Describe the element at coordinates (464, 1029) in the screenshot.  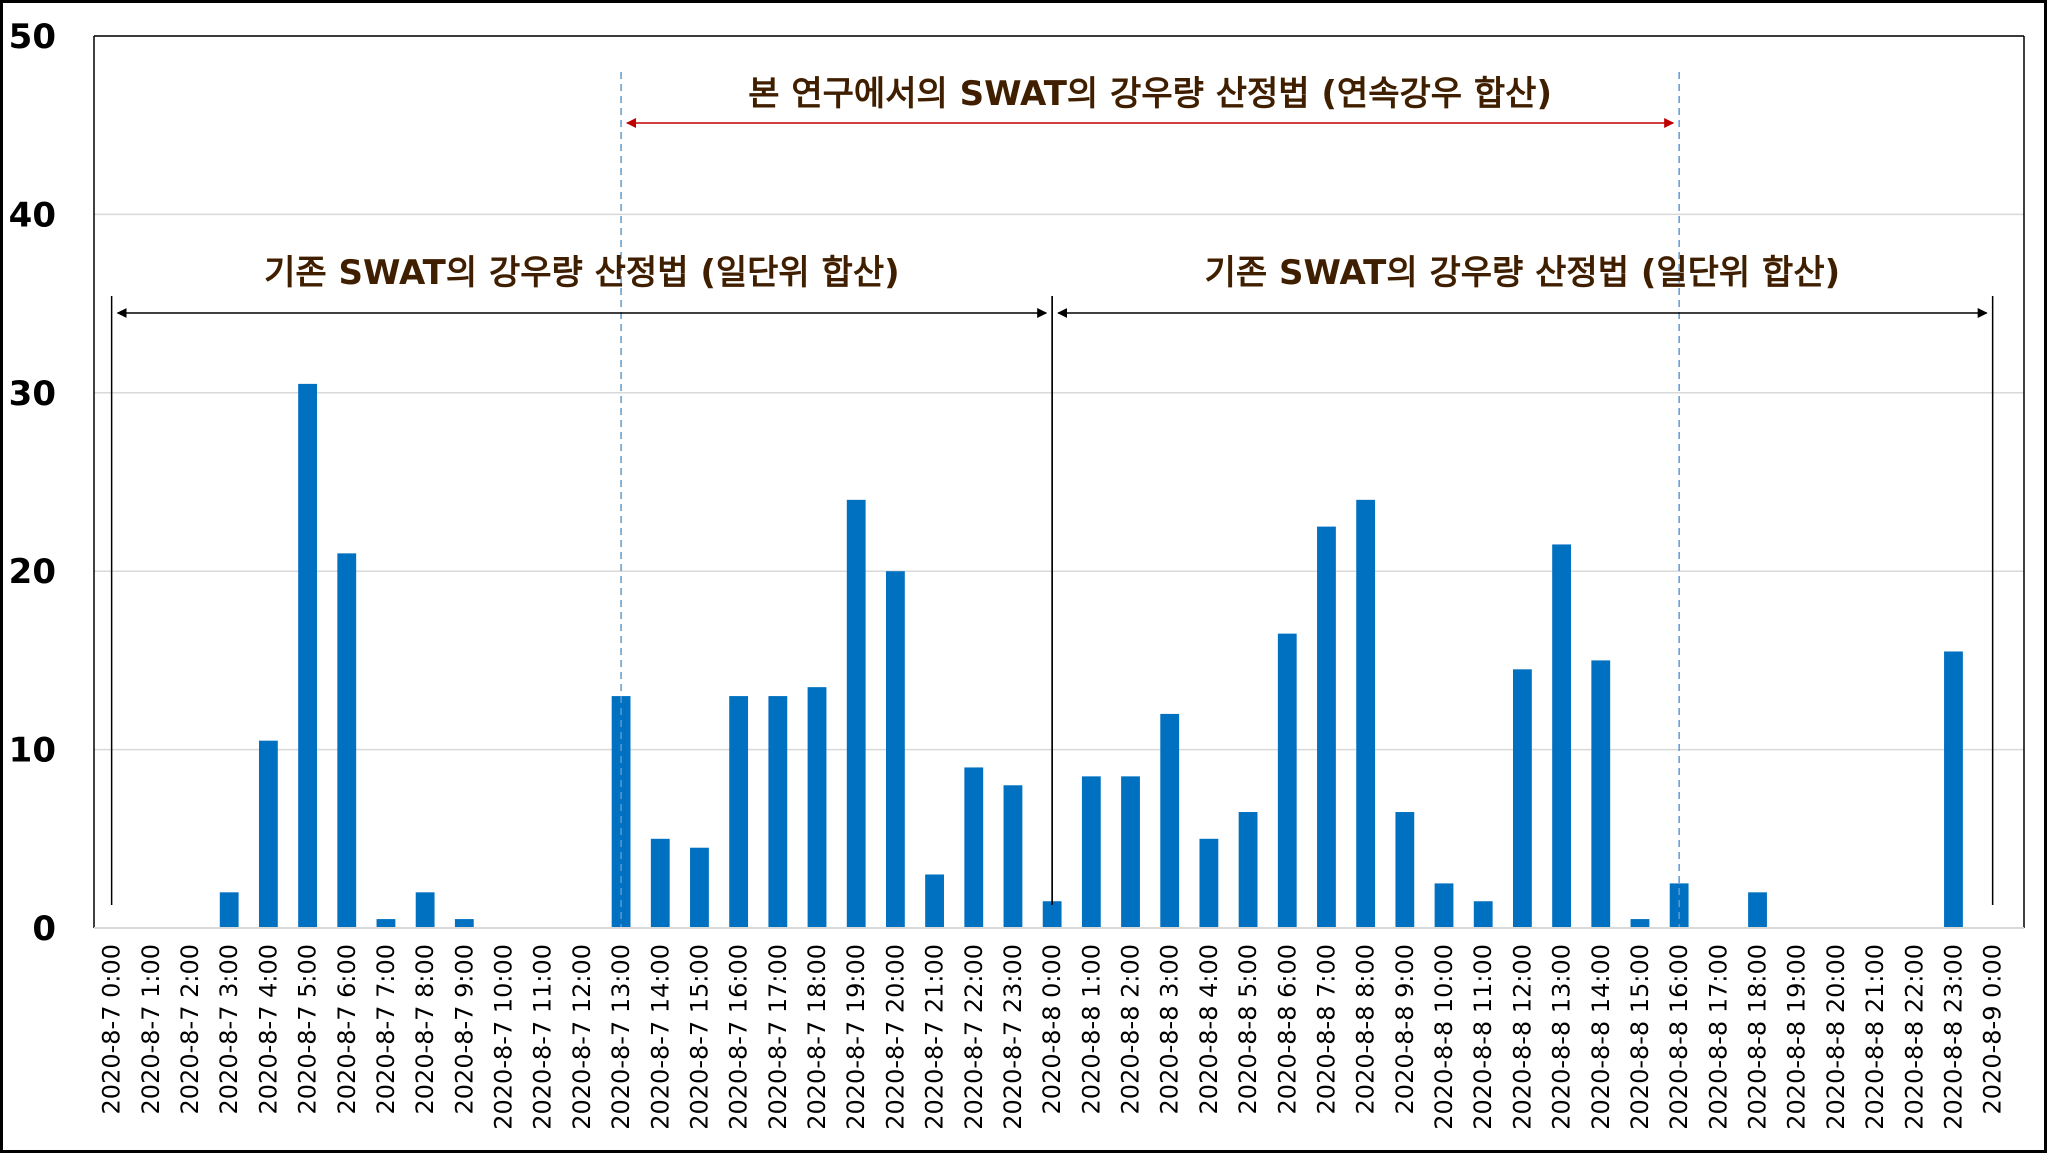
I see `x-tick-label: 2020-8-7 9:00` at that location.